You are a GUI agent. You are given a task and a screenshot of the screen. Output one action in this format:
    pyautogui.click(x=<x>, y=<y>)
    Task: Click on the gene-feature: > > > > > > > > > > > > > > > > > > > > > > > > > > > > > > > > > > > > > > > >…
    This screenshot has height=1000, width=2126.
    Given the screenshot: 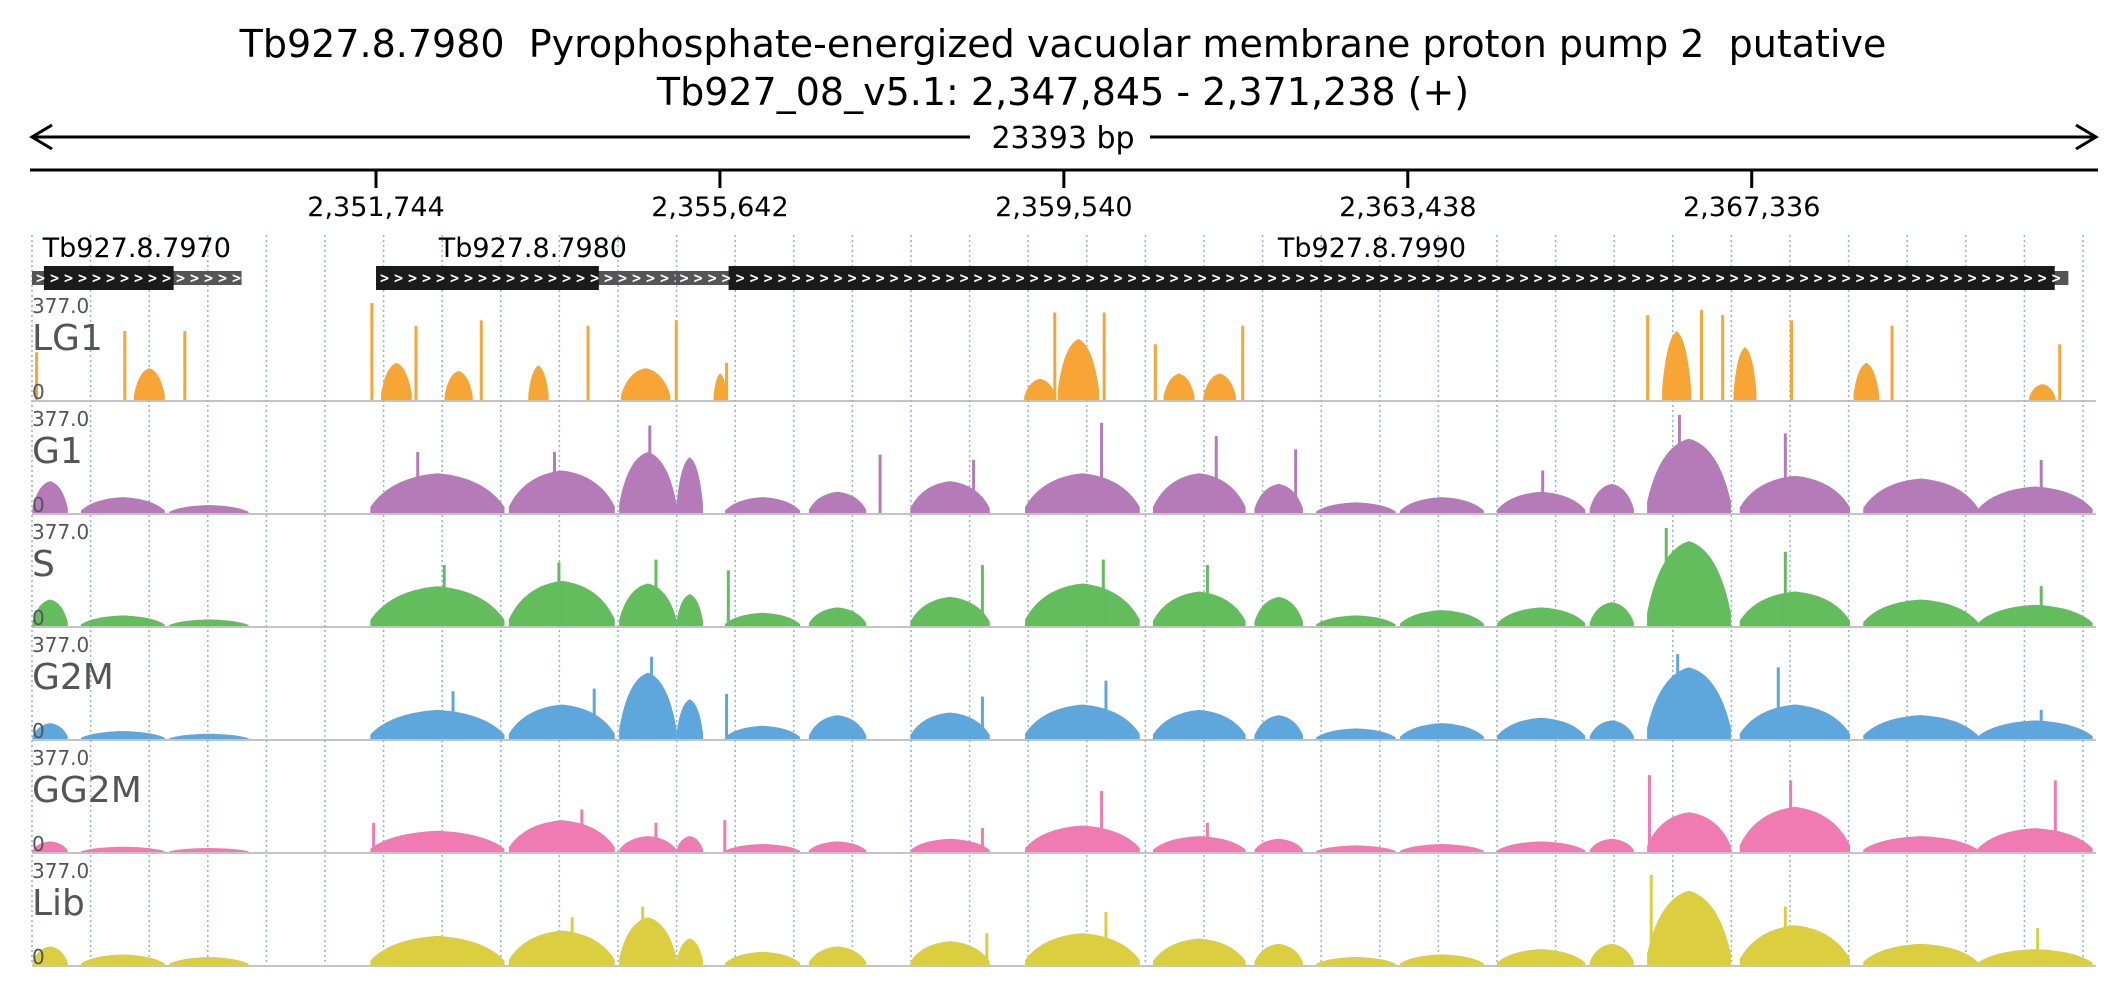 What is the action you would take?
    pyautogui.click(x=1372, y=261)
    